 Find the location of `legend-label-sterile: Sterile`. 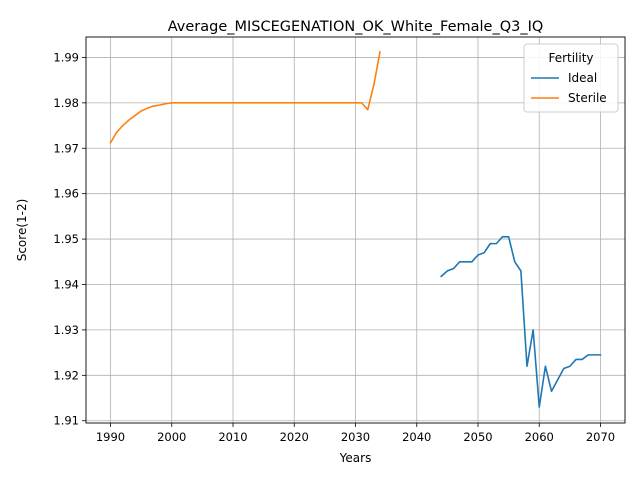

legend-label-sterile: Sterile is located at coordinates (587, 98).